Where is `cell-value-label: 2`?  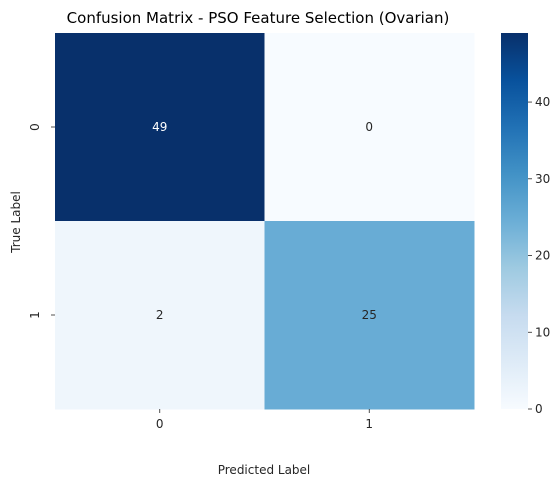
cell-value-label: 2 is located at coordinates (160, 315).